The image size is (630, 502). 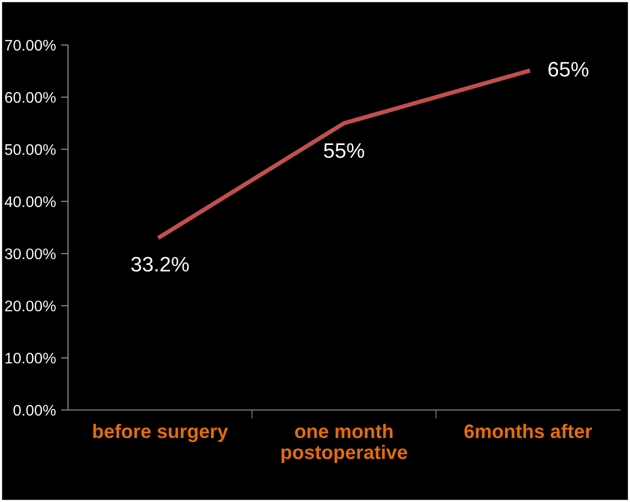 I want to click on y-tick-label: 0.00%, so click(x=34, y=410).